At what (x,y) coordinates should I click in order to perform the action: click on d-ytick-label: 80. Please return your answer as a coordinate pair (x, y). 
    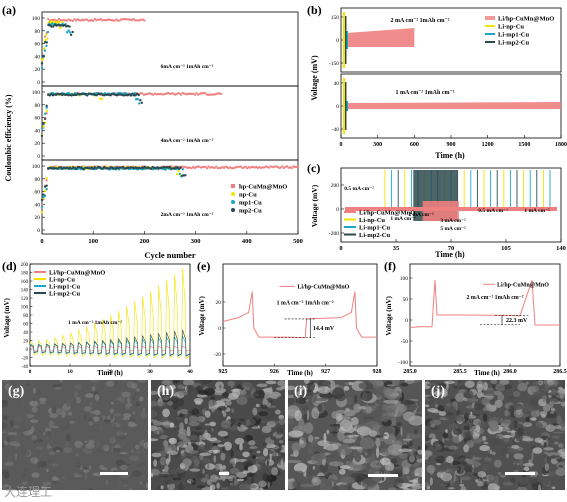
    Looking at the image, I should click on (25, 316).